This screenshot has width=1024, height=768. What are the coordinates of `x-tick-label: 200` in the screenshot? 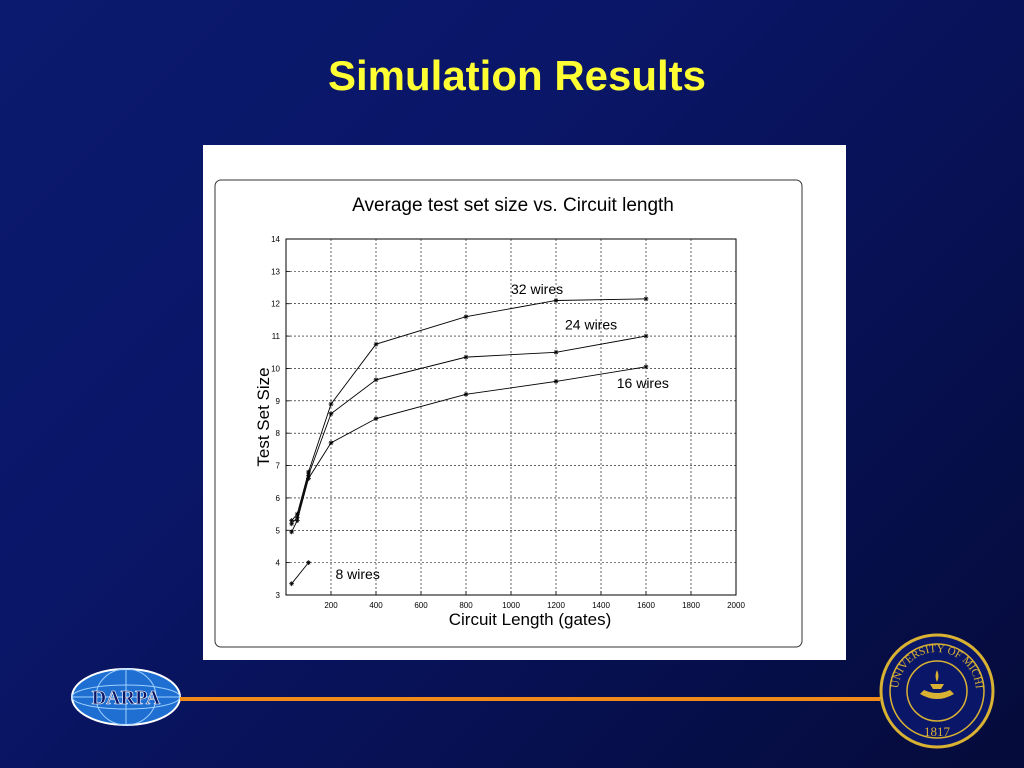 It's located at (331, 605).